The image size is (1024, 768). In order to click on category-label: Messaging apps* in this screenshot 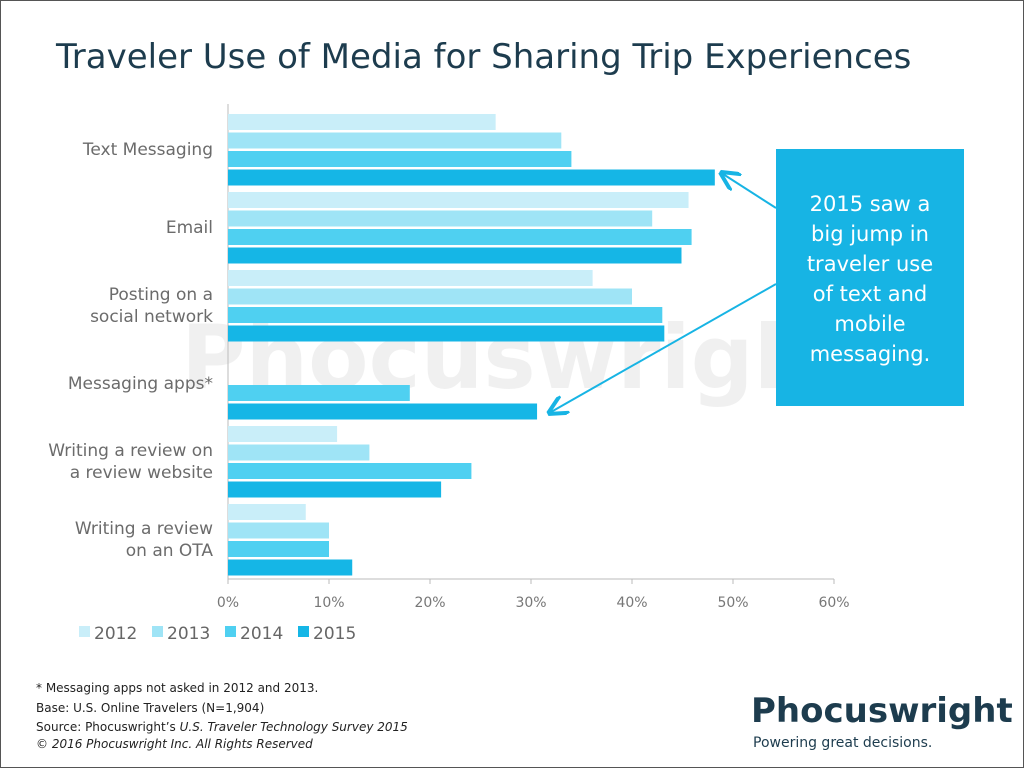, I will do `click(140, 384)`.